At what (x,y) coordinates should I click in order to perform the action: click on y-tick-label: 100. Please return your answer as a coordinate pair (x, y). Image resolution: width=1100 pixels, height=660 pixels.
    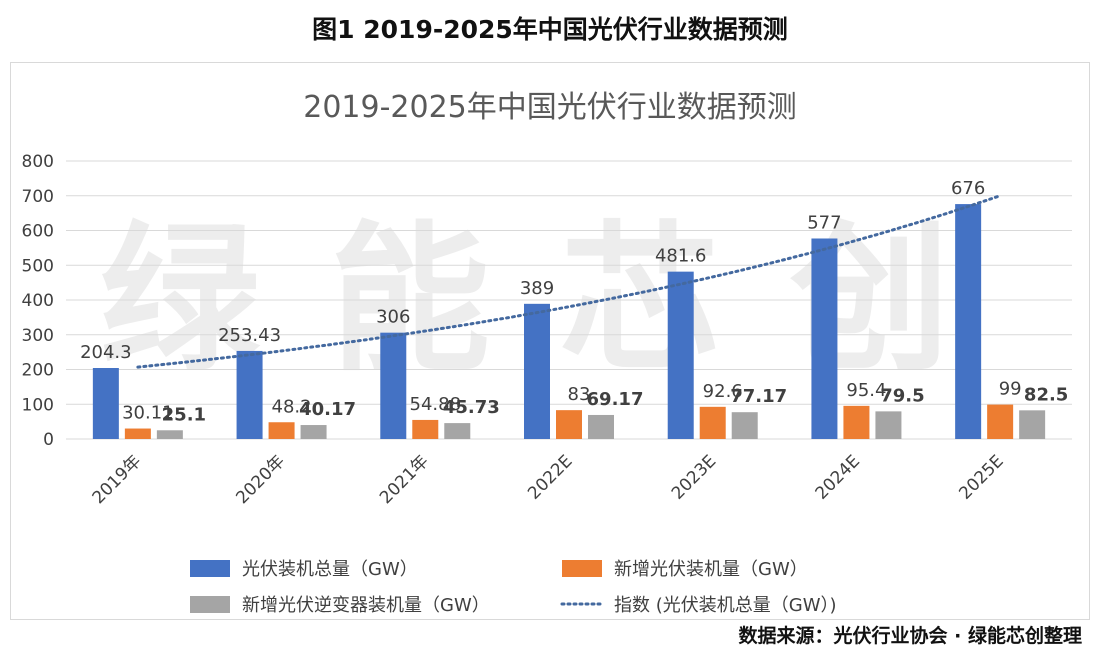
    Looking at the image, I should click on (38, 405).